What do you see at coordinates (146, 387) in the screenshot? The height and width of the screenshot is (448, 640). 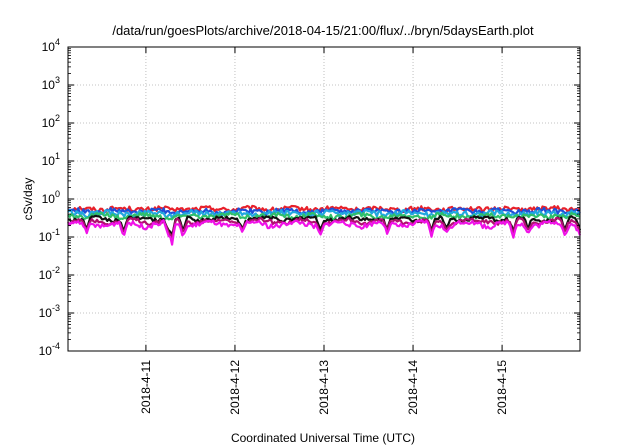 I see `x-tick-label: 2018-4-11` at bounding box center [146, 387].